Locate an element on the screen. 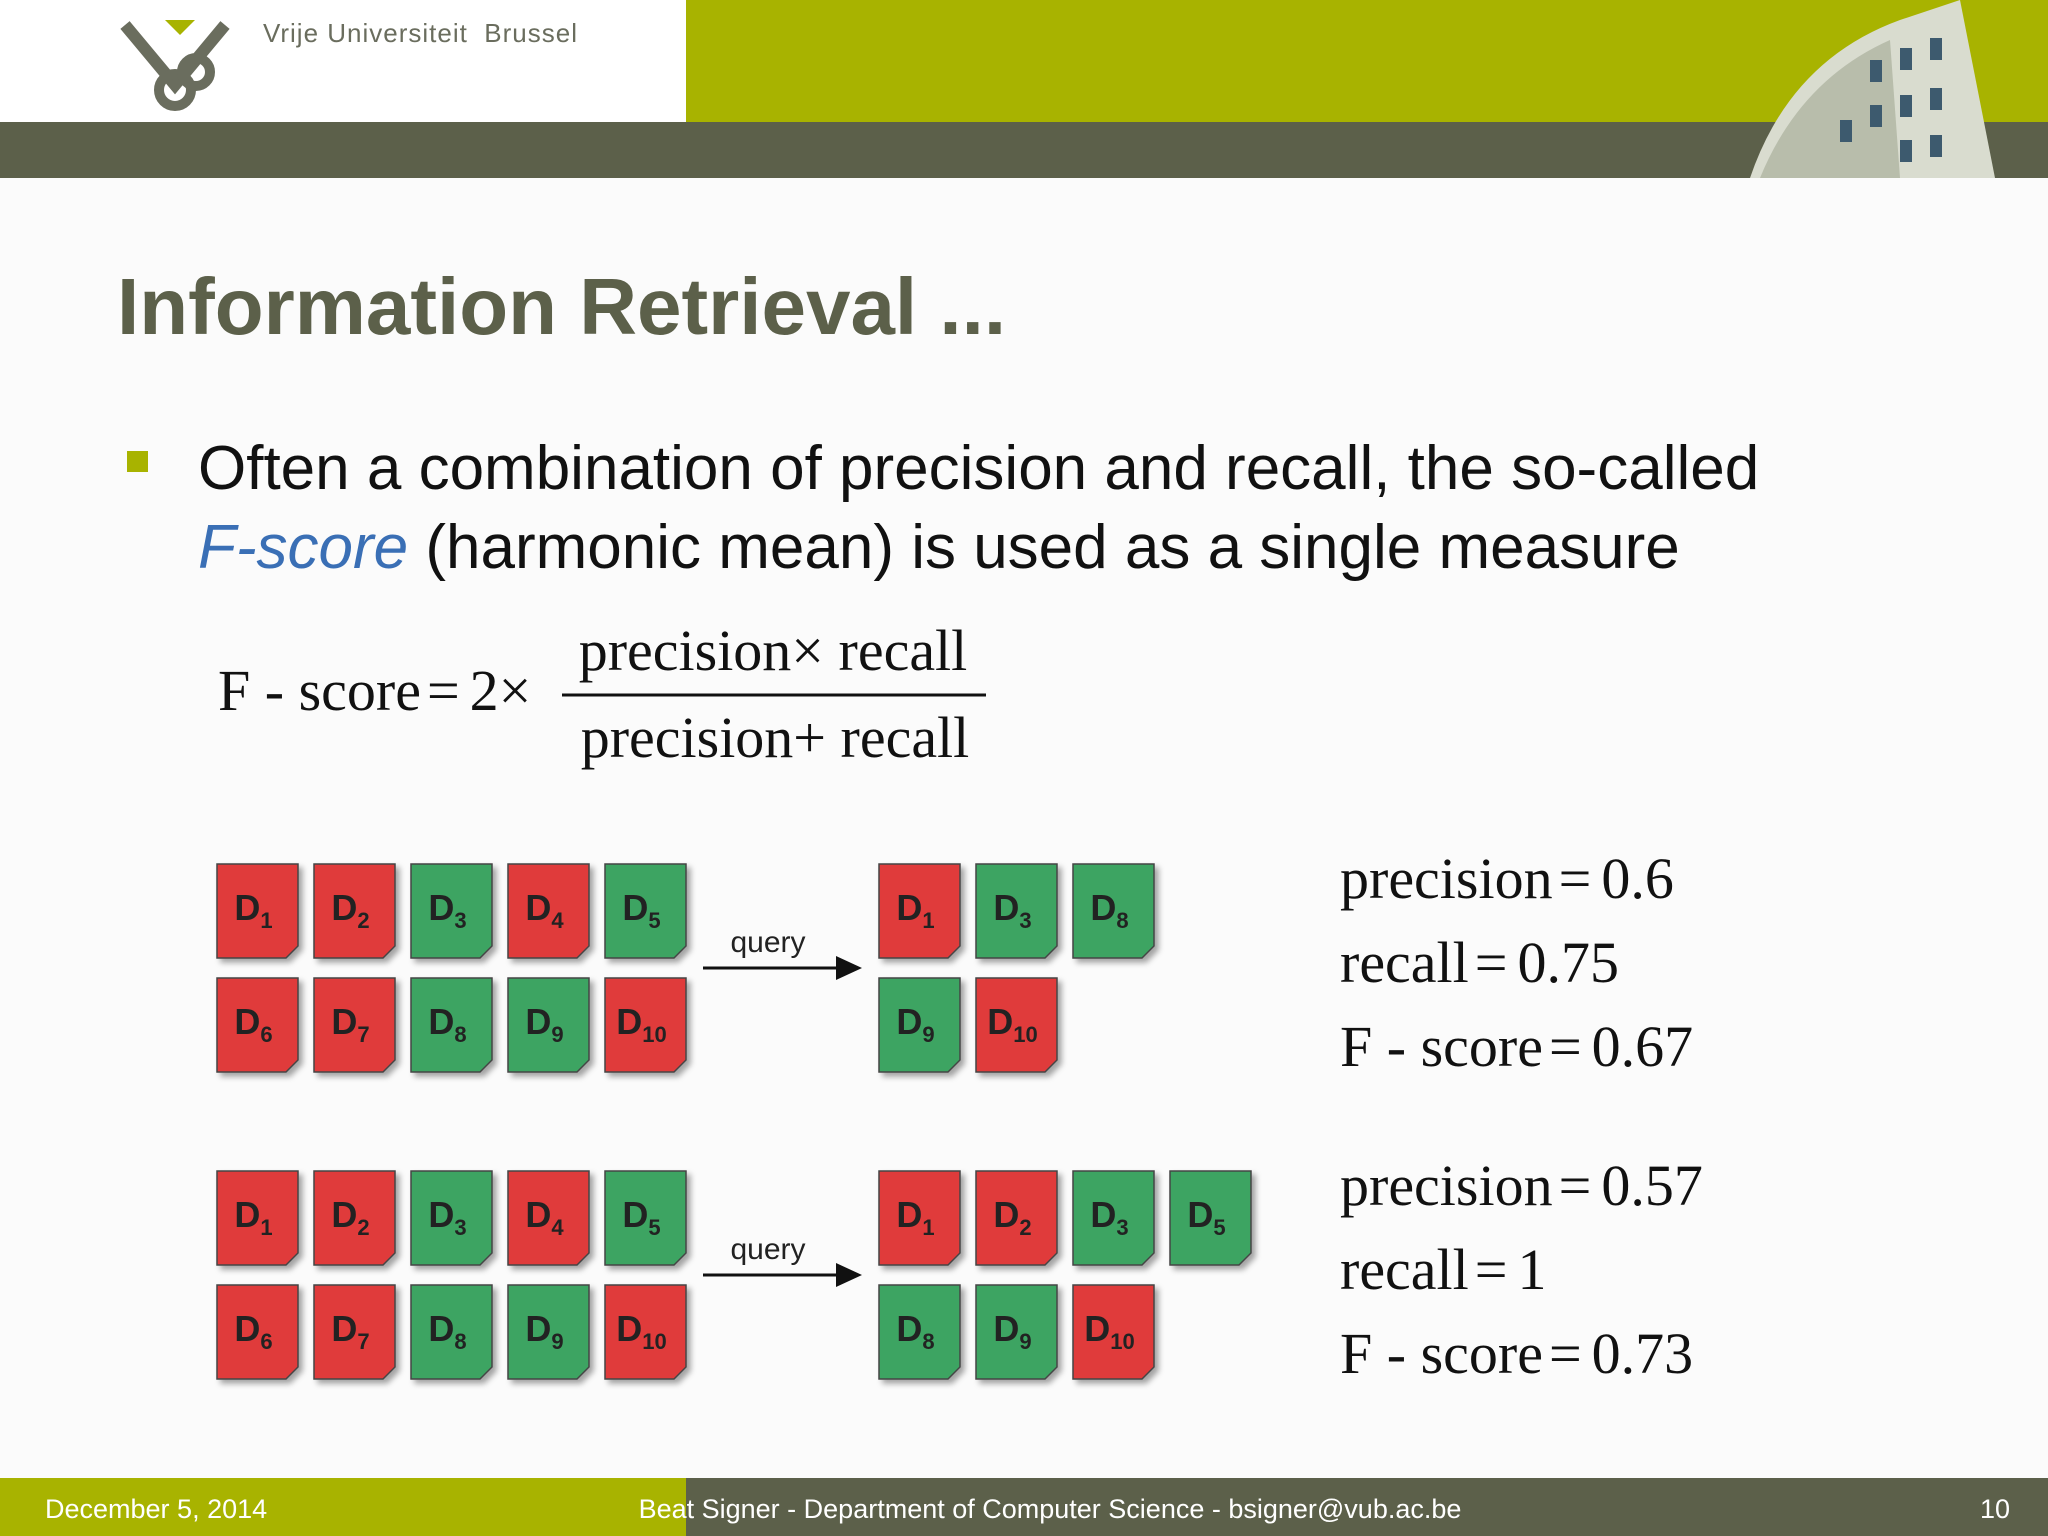  document-label: D7 is located at coordinates (350, 1331).